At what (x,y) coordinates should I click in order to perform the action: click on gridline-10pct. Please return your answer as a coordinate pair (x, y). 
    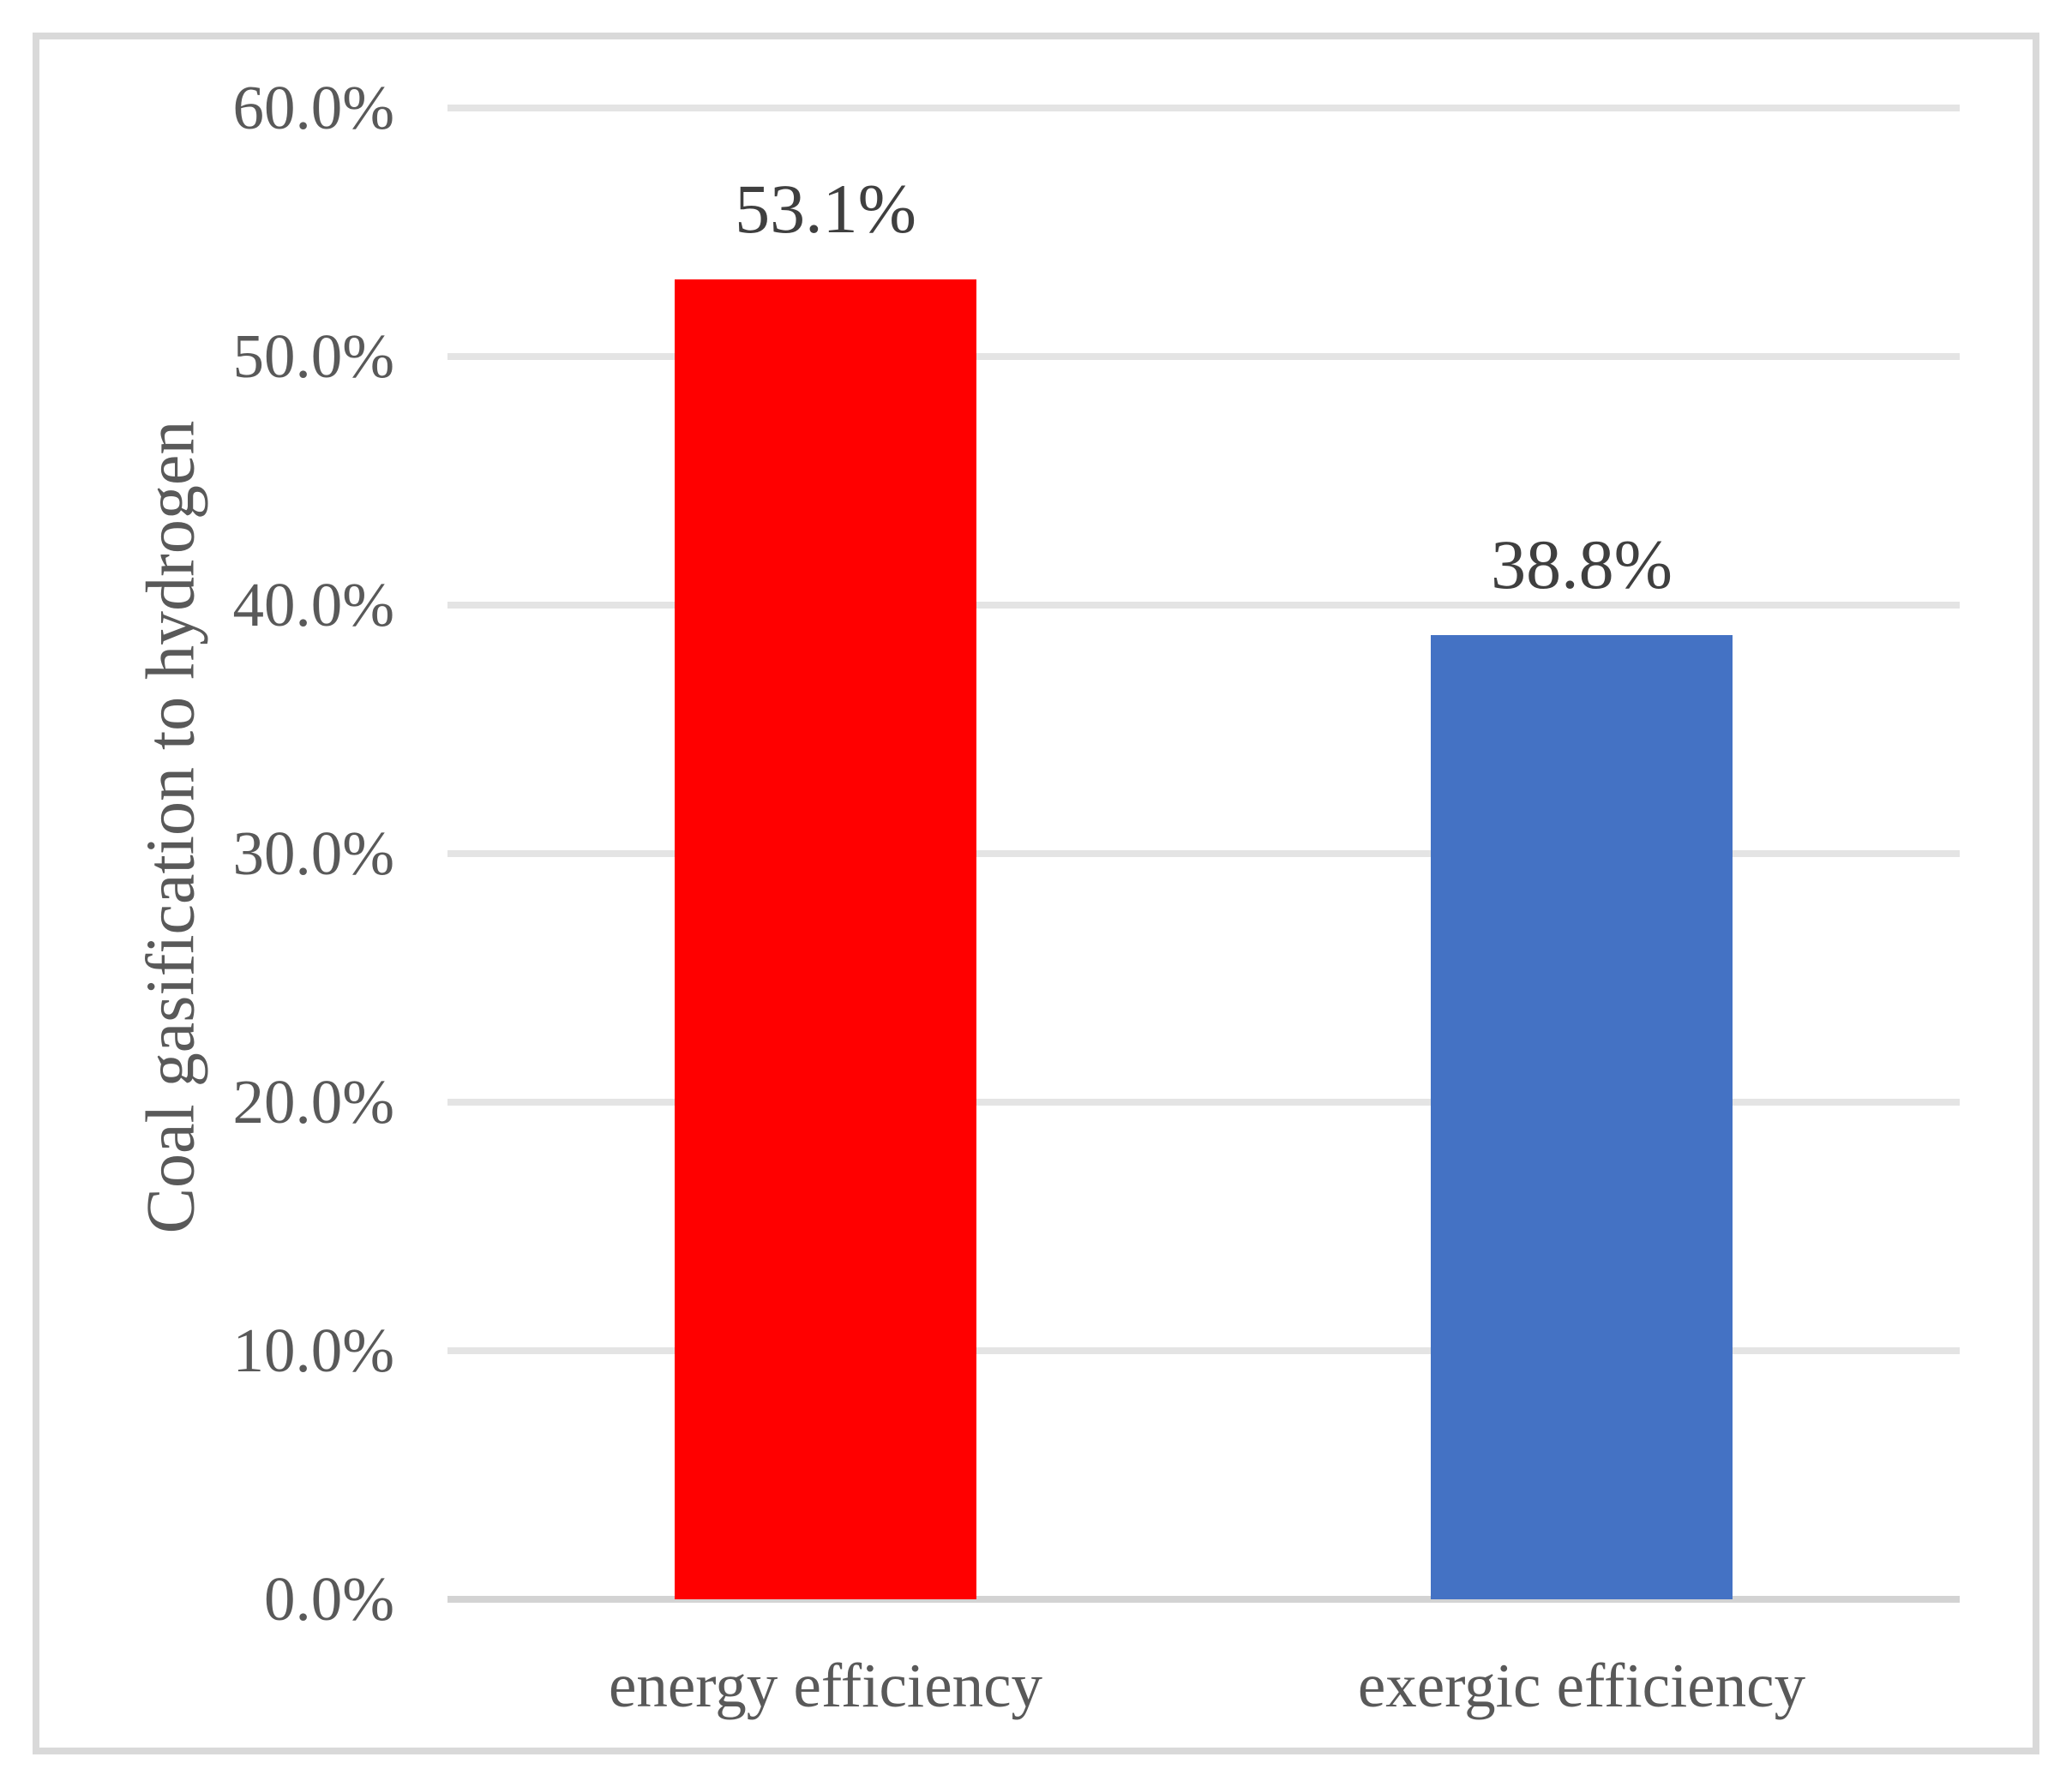
    Looking at the image, I should click on (1203, 1350).